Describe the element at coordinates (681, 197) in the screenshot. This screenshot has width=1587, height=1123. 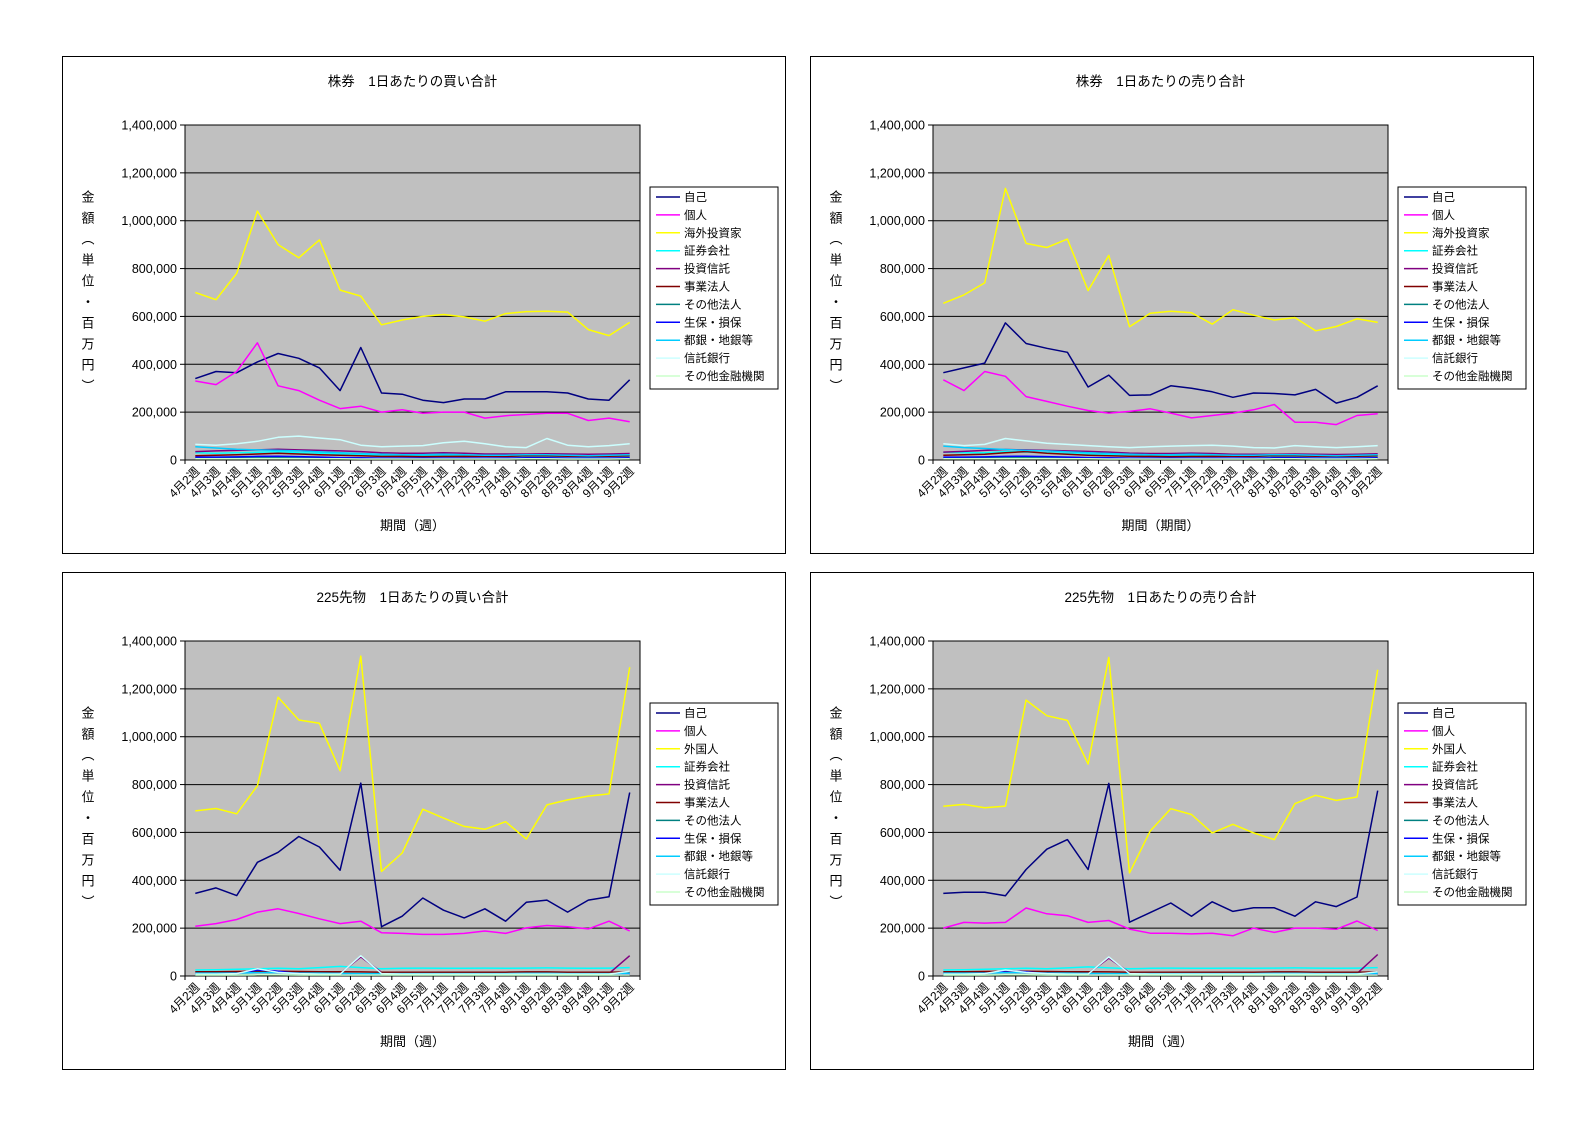
I see `legend-item: 自己` at that location.